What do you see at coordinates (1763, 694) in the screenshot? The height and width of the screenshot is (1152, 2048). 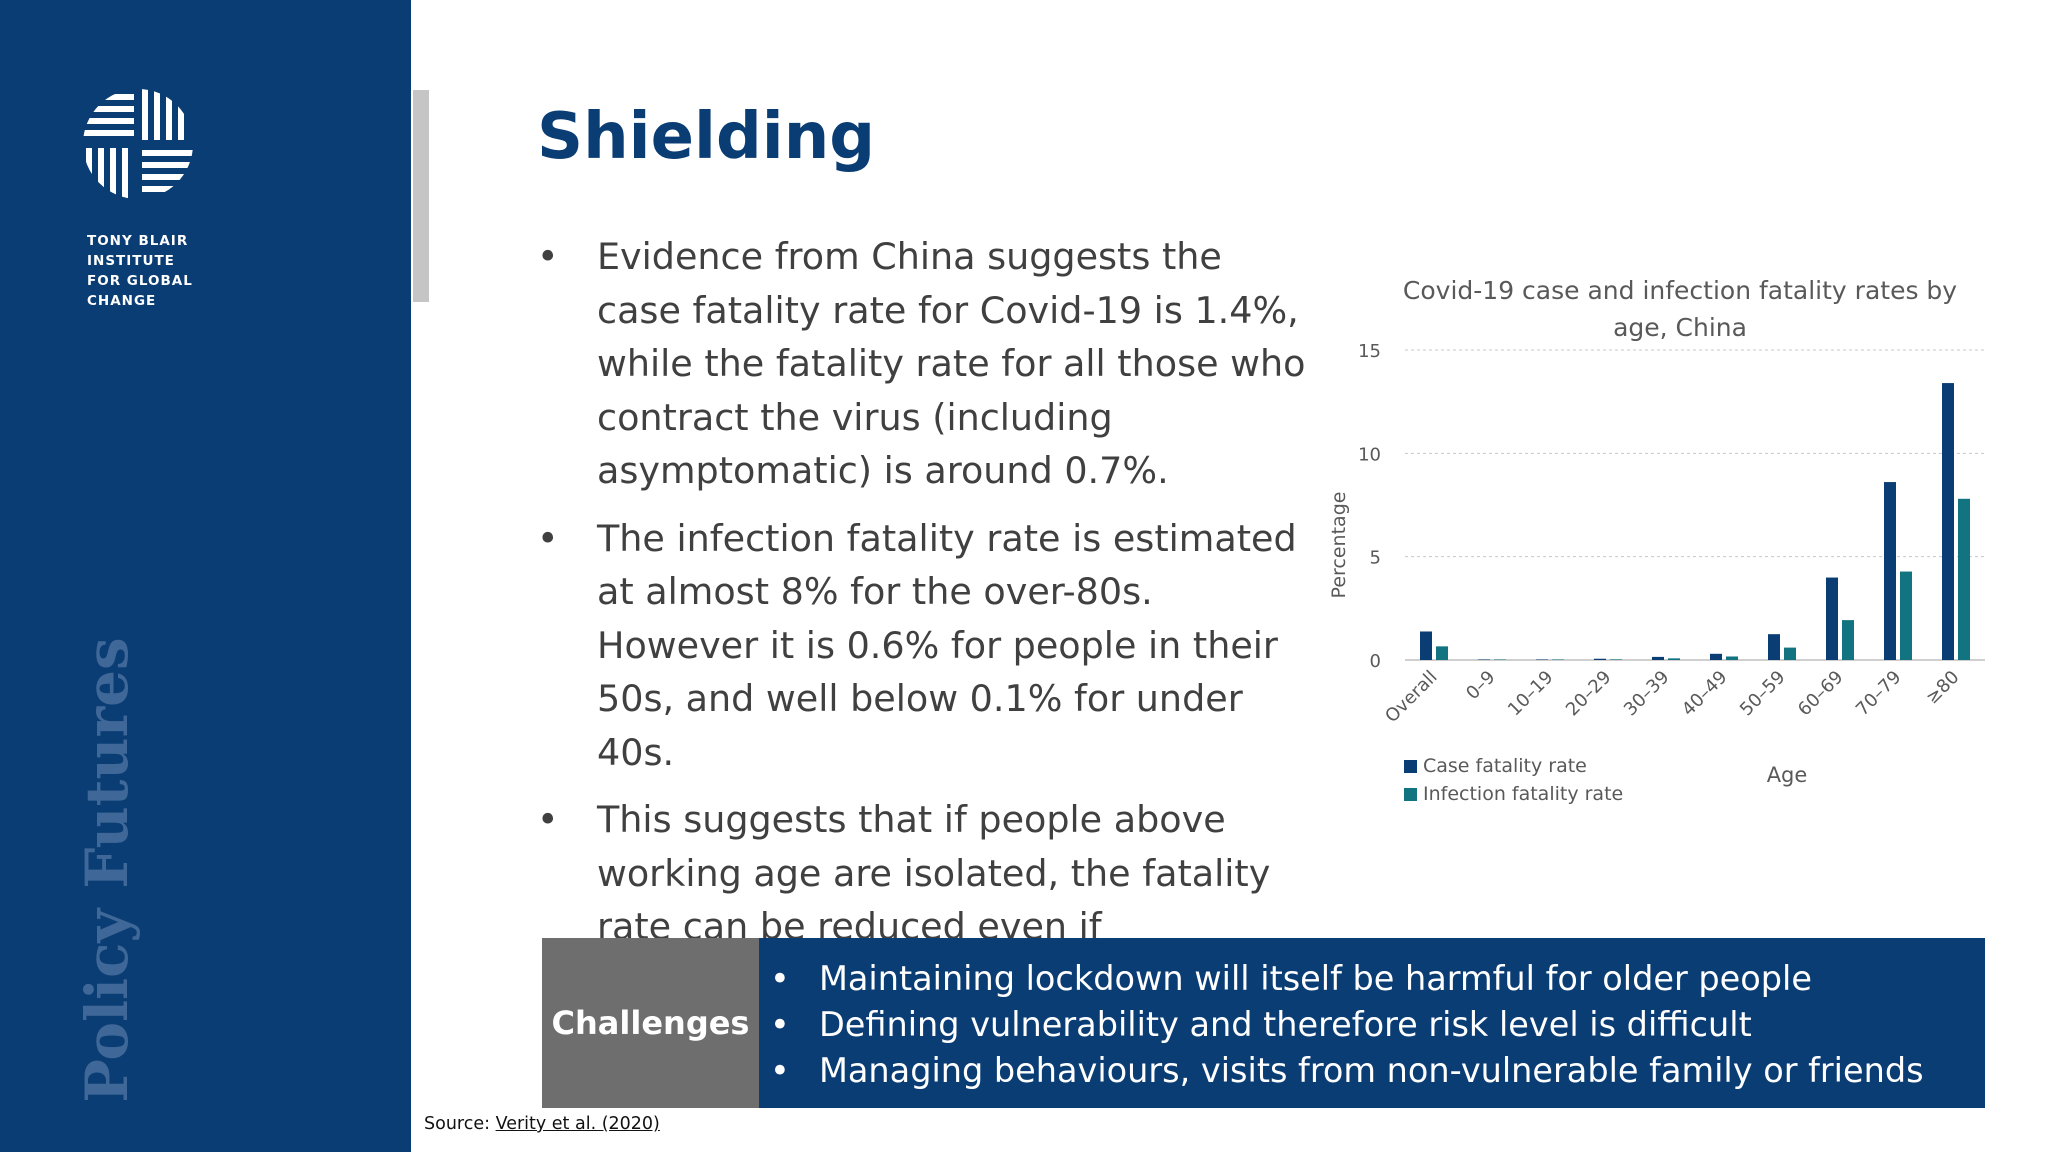 I see `x-tick-label: 50–59` at bounding box center [1763, 694].